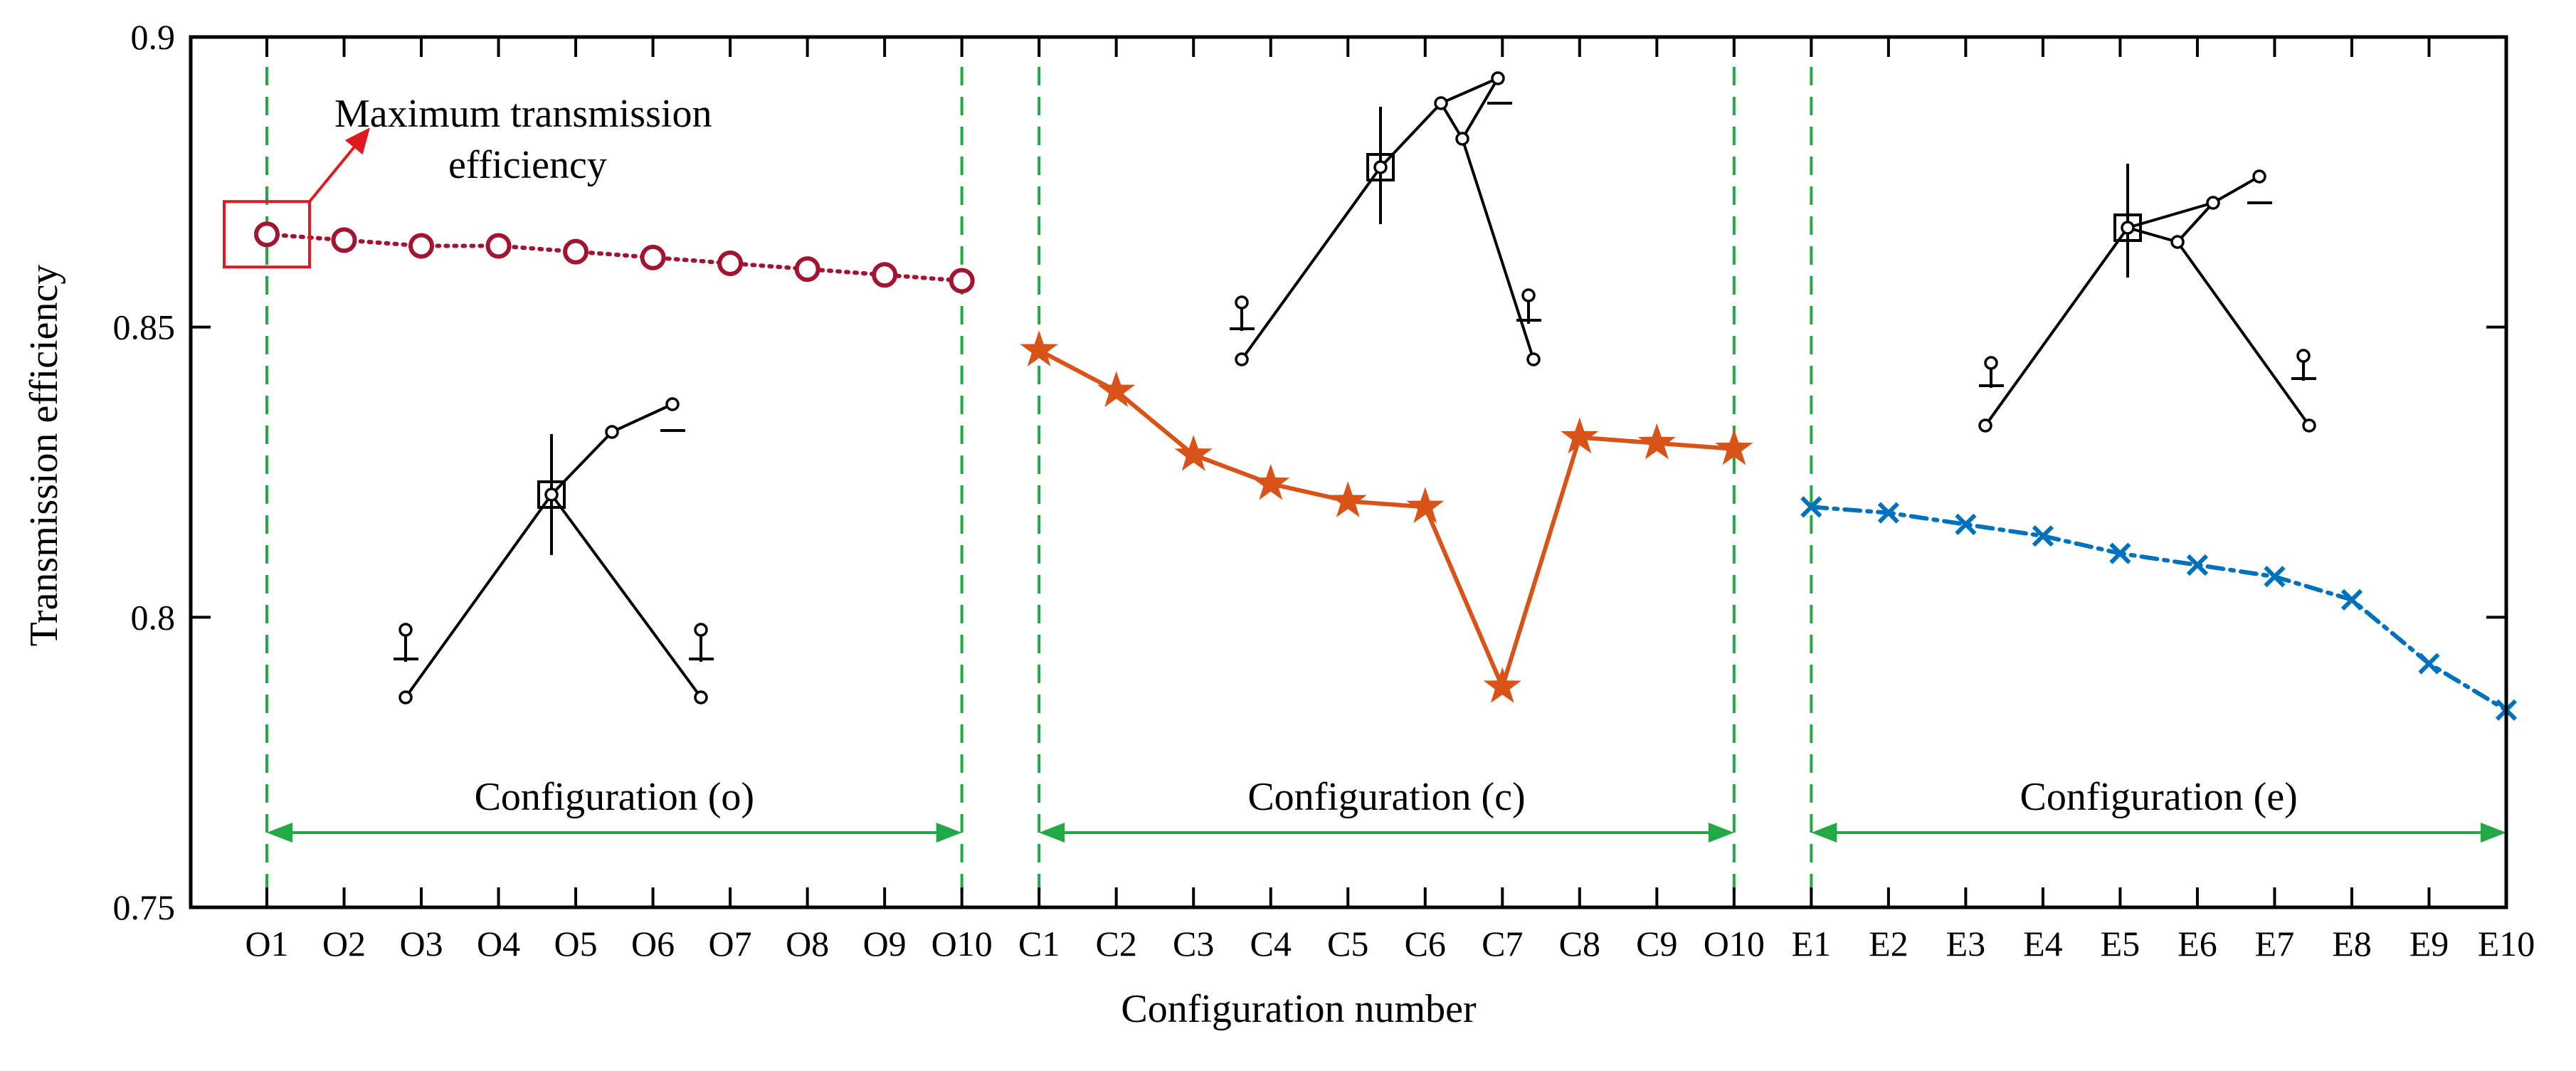 The image size is (2576, 1071). What do you see at coordinates (614, 797) in the screenshot?
I see `range-label: Configuration (o)` at bounding box center [614, 797].